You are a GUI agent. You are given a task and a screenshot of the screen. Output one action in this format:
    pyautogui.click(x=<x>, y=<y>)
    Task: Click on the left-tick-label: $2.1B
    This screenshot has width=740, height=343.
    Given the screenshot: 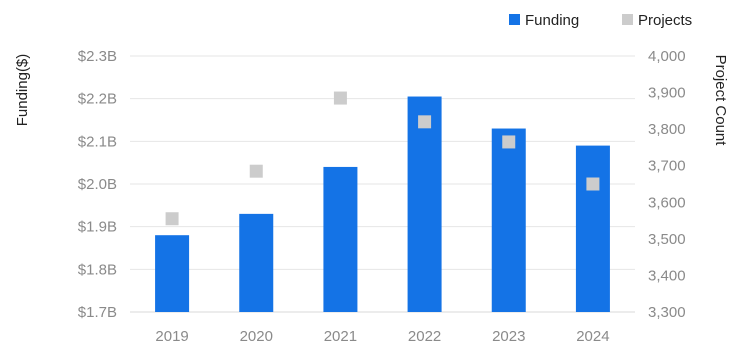 What is the action you would take?
    pyautogui.click(x=97, y=141)
    